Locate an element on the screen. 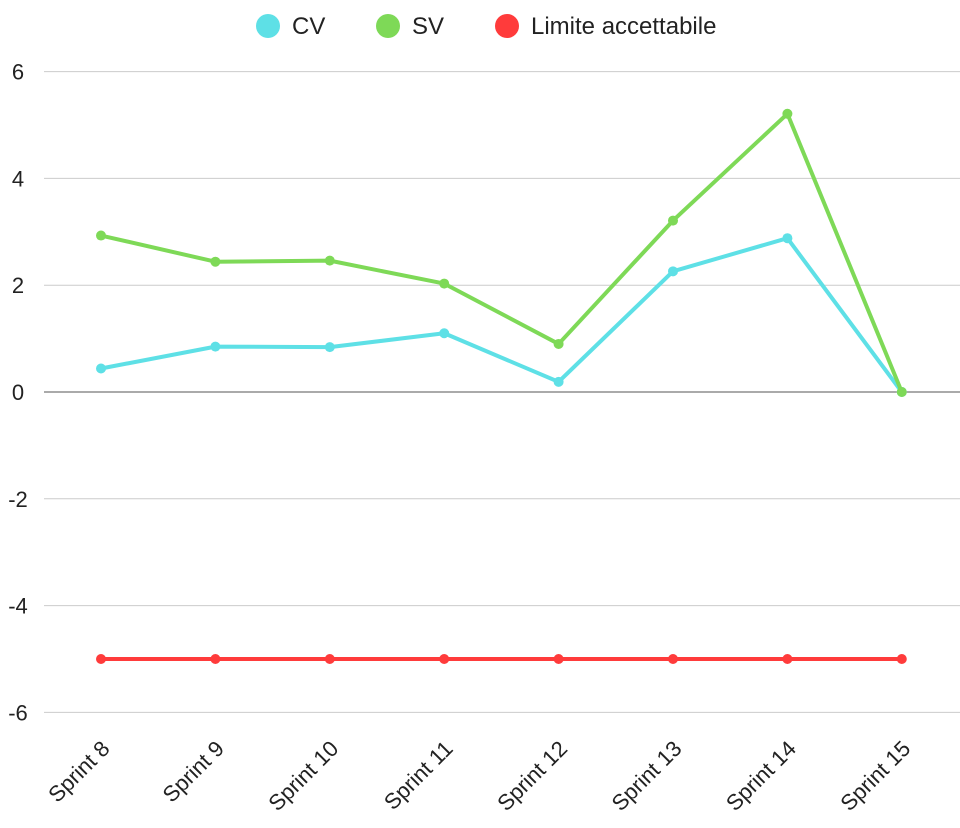 Image resolution: width=960 pixels, height=828 pixels. legend-label-sv: SV is located at coordinates (428, 26).